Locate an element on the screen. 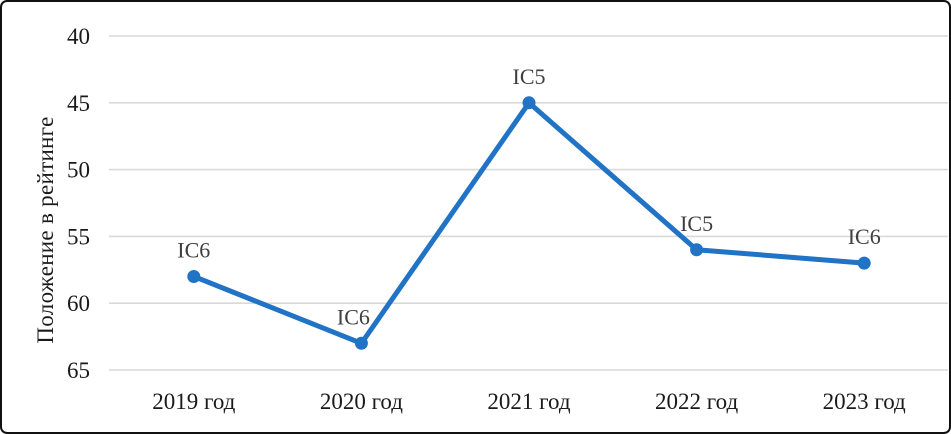 This screenshot has width=951, height=434. x-tick-label: 2019 год is located at coordinates (193, 401).